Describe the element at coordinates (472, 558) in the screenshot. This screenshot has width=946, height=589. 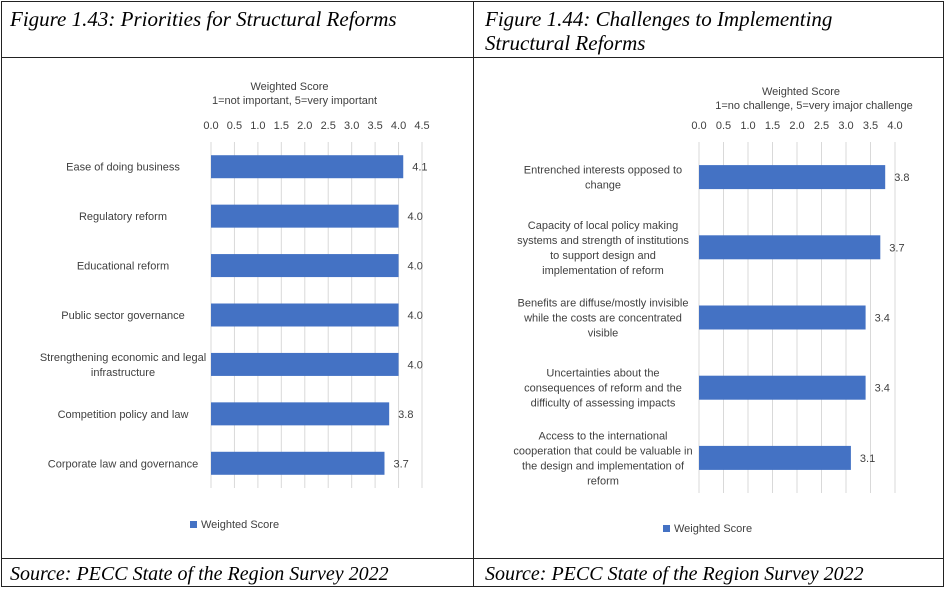
I see `source-row-divider` at that location.